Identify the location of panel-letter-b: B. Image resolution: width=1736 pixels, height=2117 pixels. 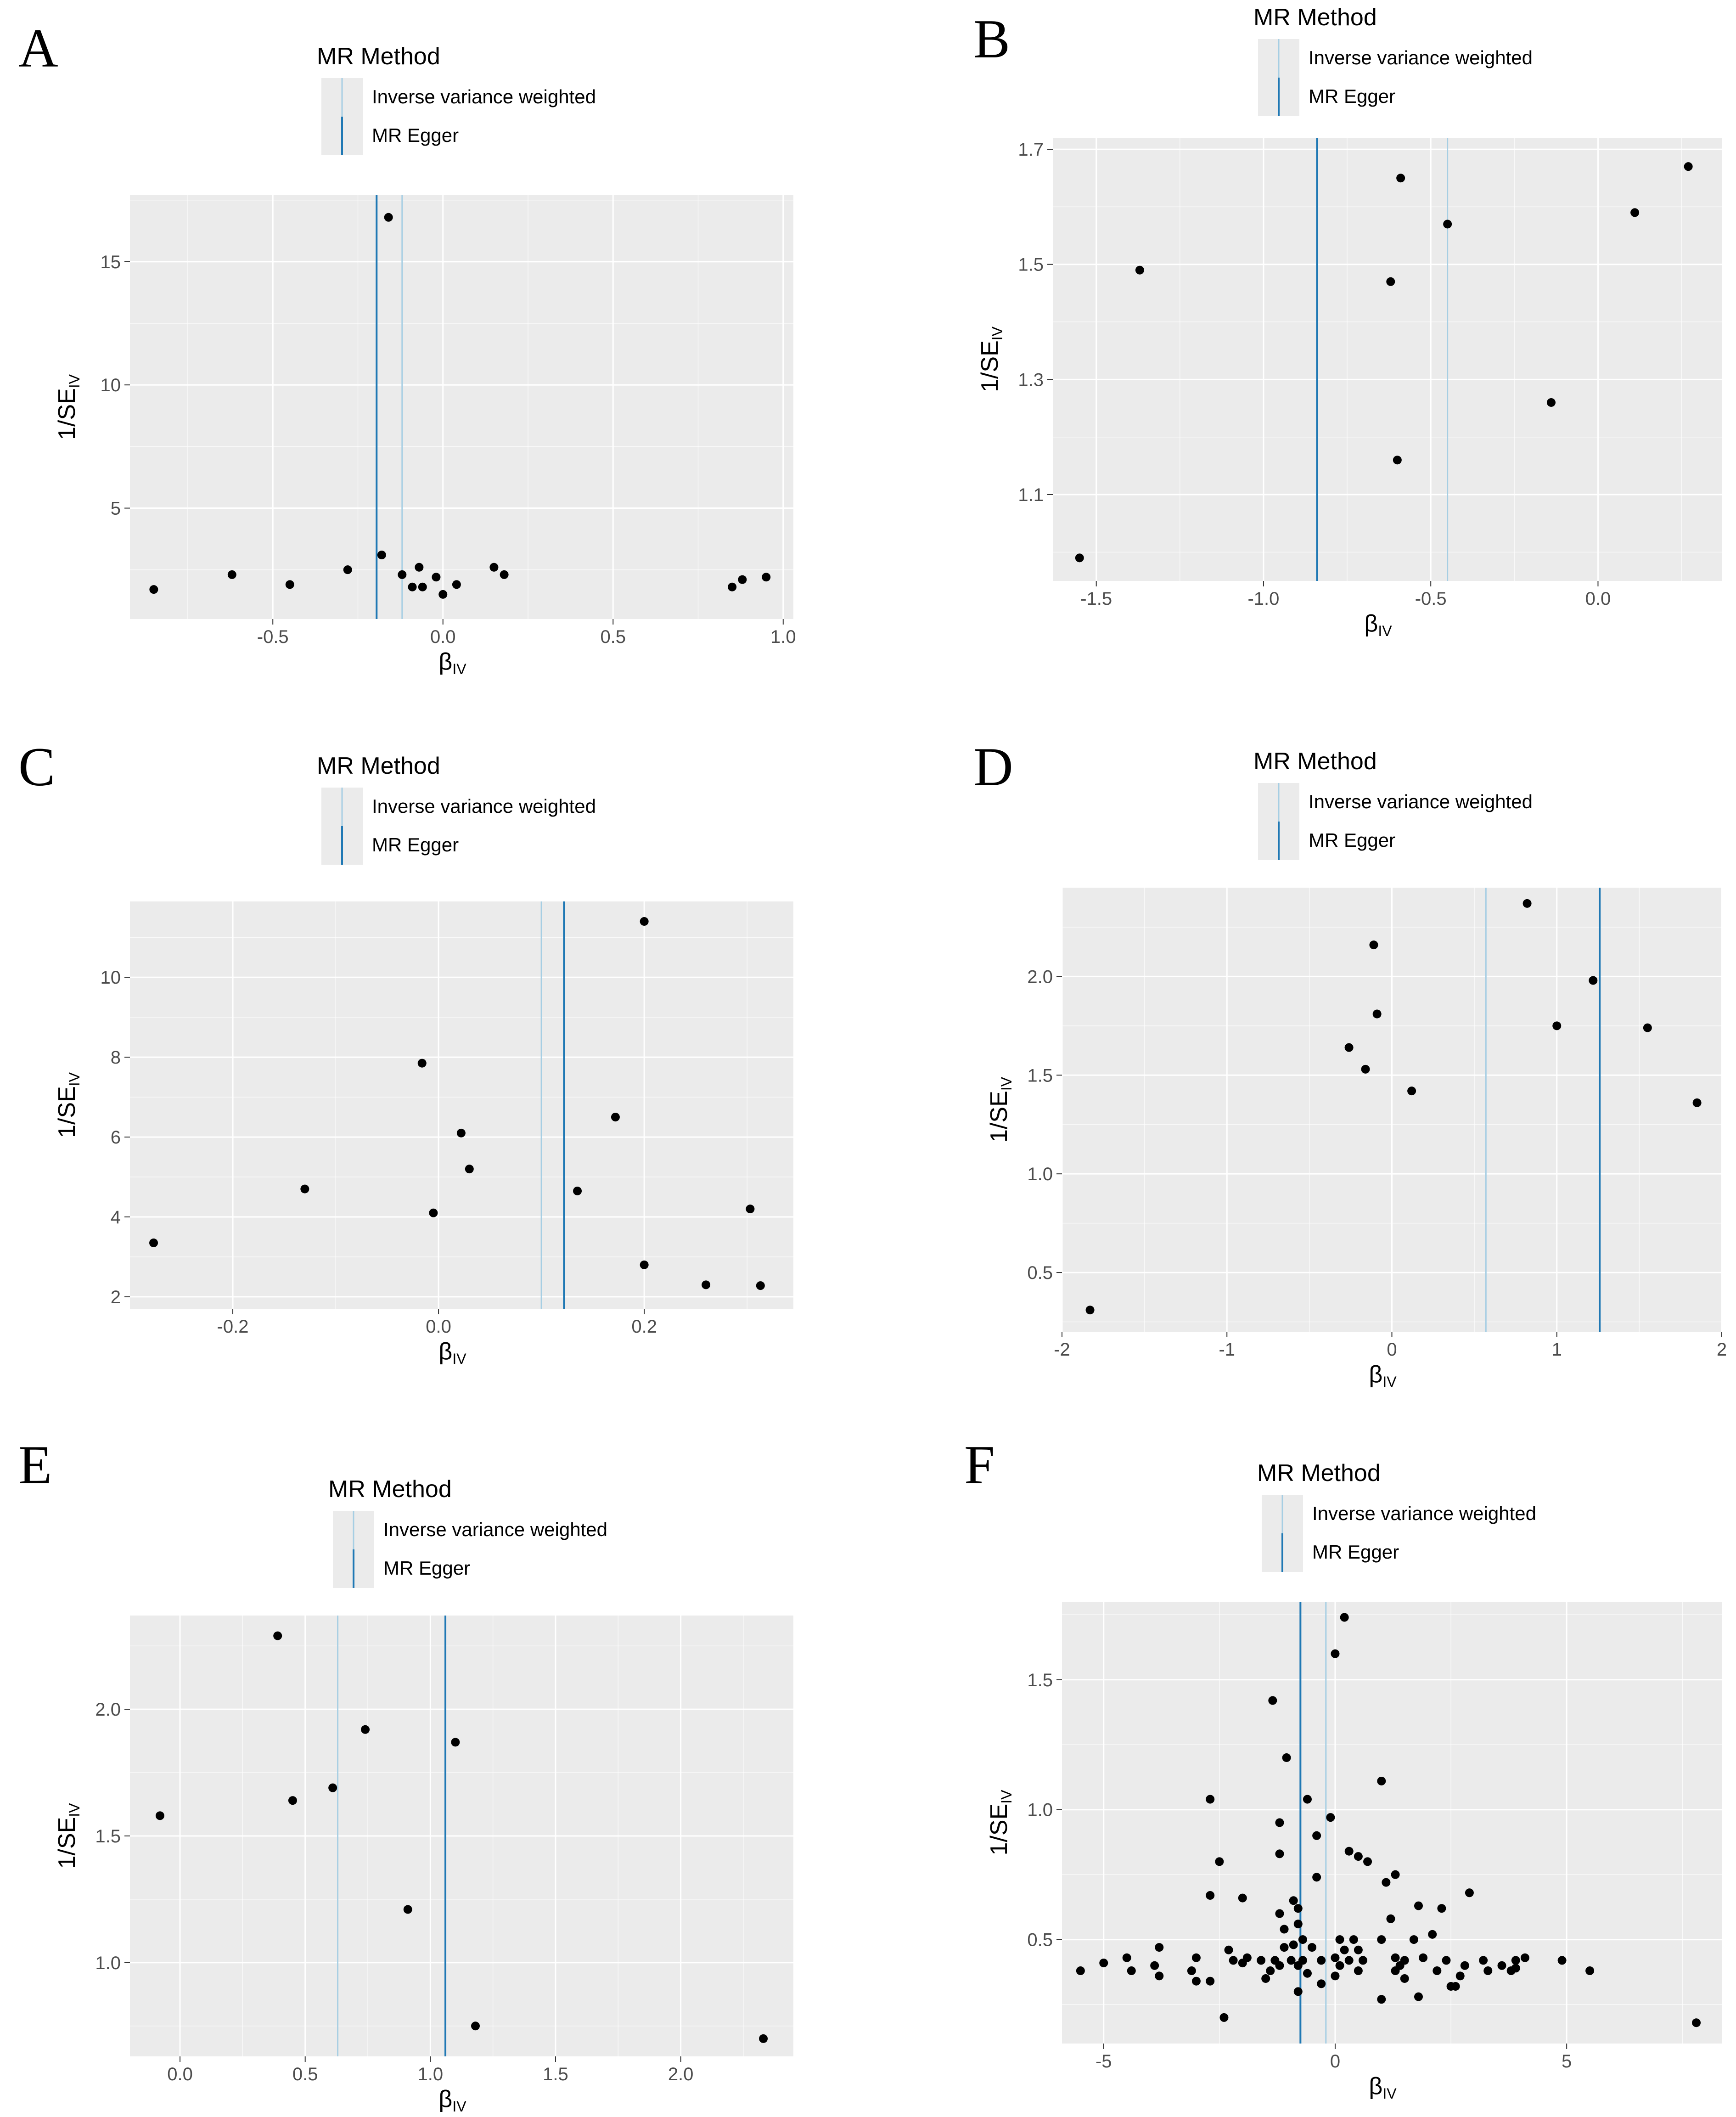
(991, 38).